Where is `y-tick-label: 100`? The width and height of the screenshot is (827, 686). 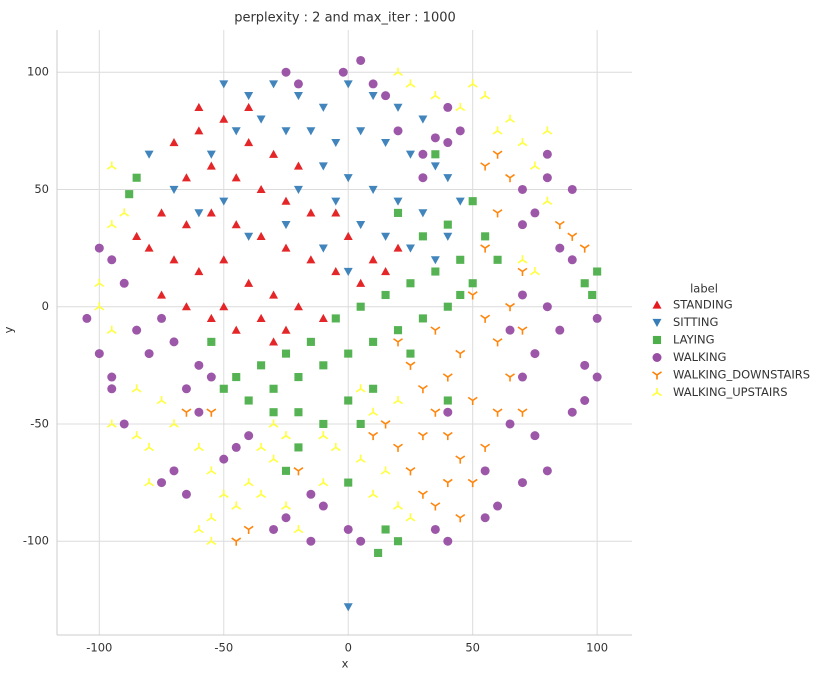
y-tick-label: 100 is located at coordinates (38, 72).